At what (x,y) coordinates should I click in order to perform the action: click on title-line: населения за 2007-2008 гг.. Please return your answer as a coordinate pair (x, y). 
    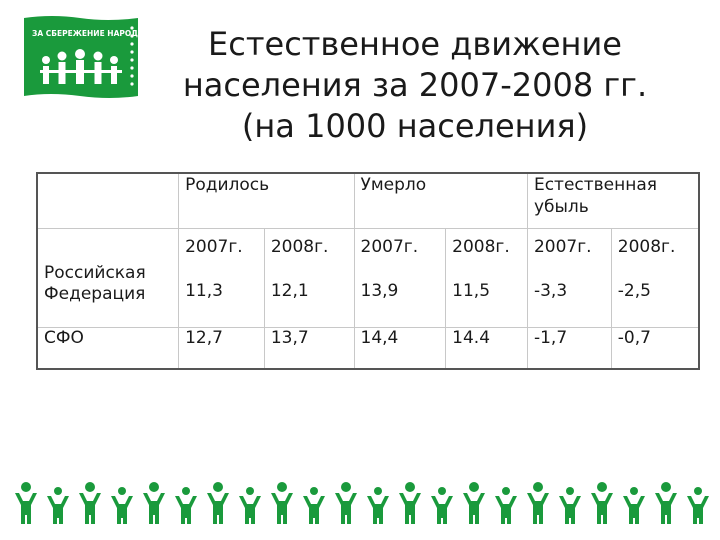
    Looking at the image, I should click on (415, 85).